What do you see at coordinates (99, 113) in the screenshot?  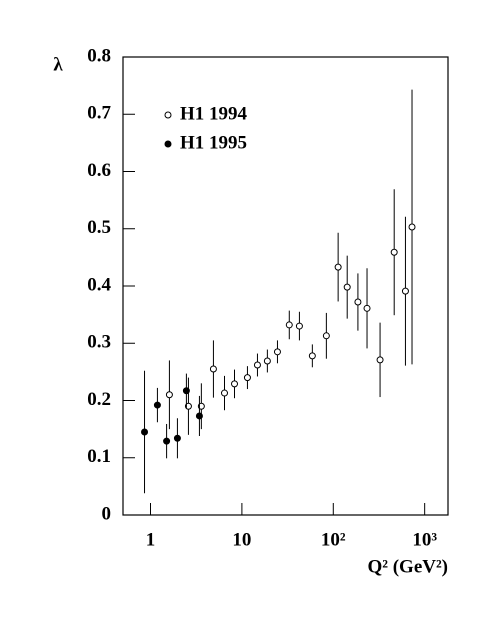 I see `y-tick-label: 0.7` at bounding box center [99, 113].